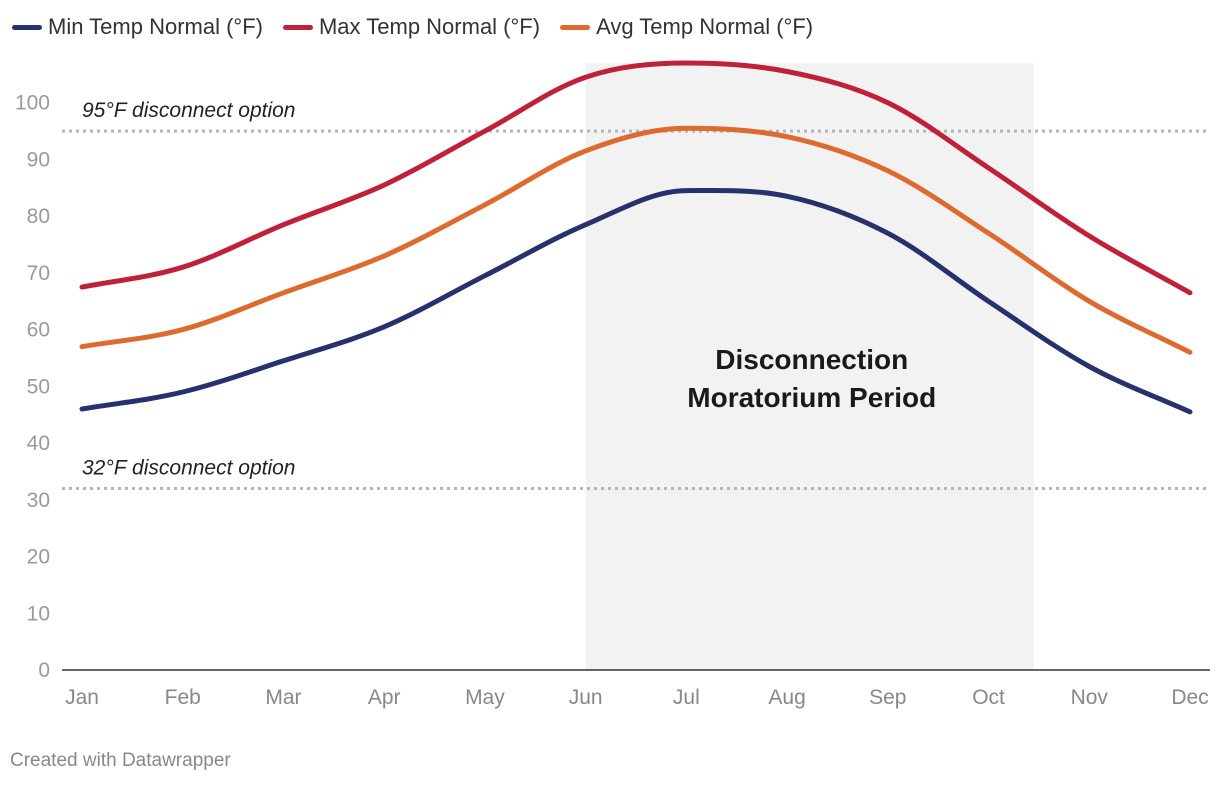 The width and height of the screenshot is (1220, 786). I want to click on legend-item-avg: Avg Temp Normal (°F), so click(686, 27).